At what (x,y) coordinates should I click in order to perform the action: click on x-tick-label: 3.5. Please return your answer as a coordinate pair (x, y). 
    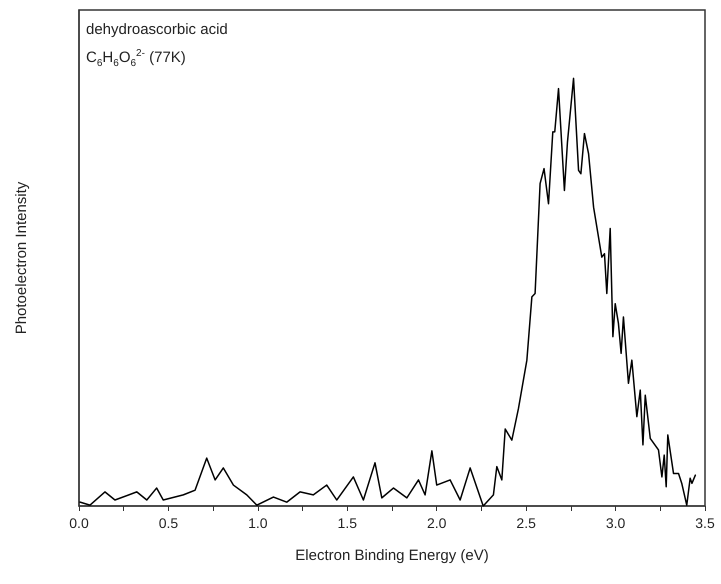
    Looking at the image, I should click on (705, 523).